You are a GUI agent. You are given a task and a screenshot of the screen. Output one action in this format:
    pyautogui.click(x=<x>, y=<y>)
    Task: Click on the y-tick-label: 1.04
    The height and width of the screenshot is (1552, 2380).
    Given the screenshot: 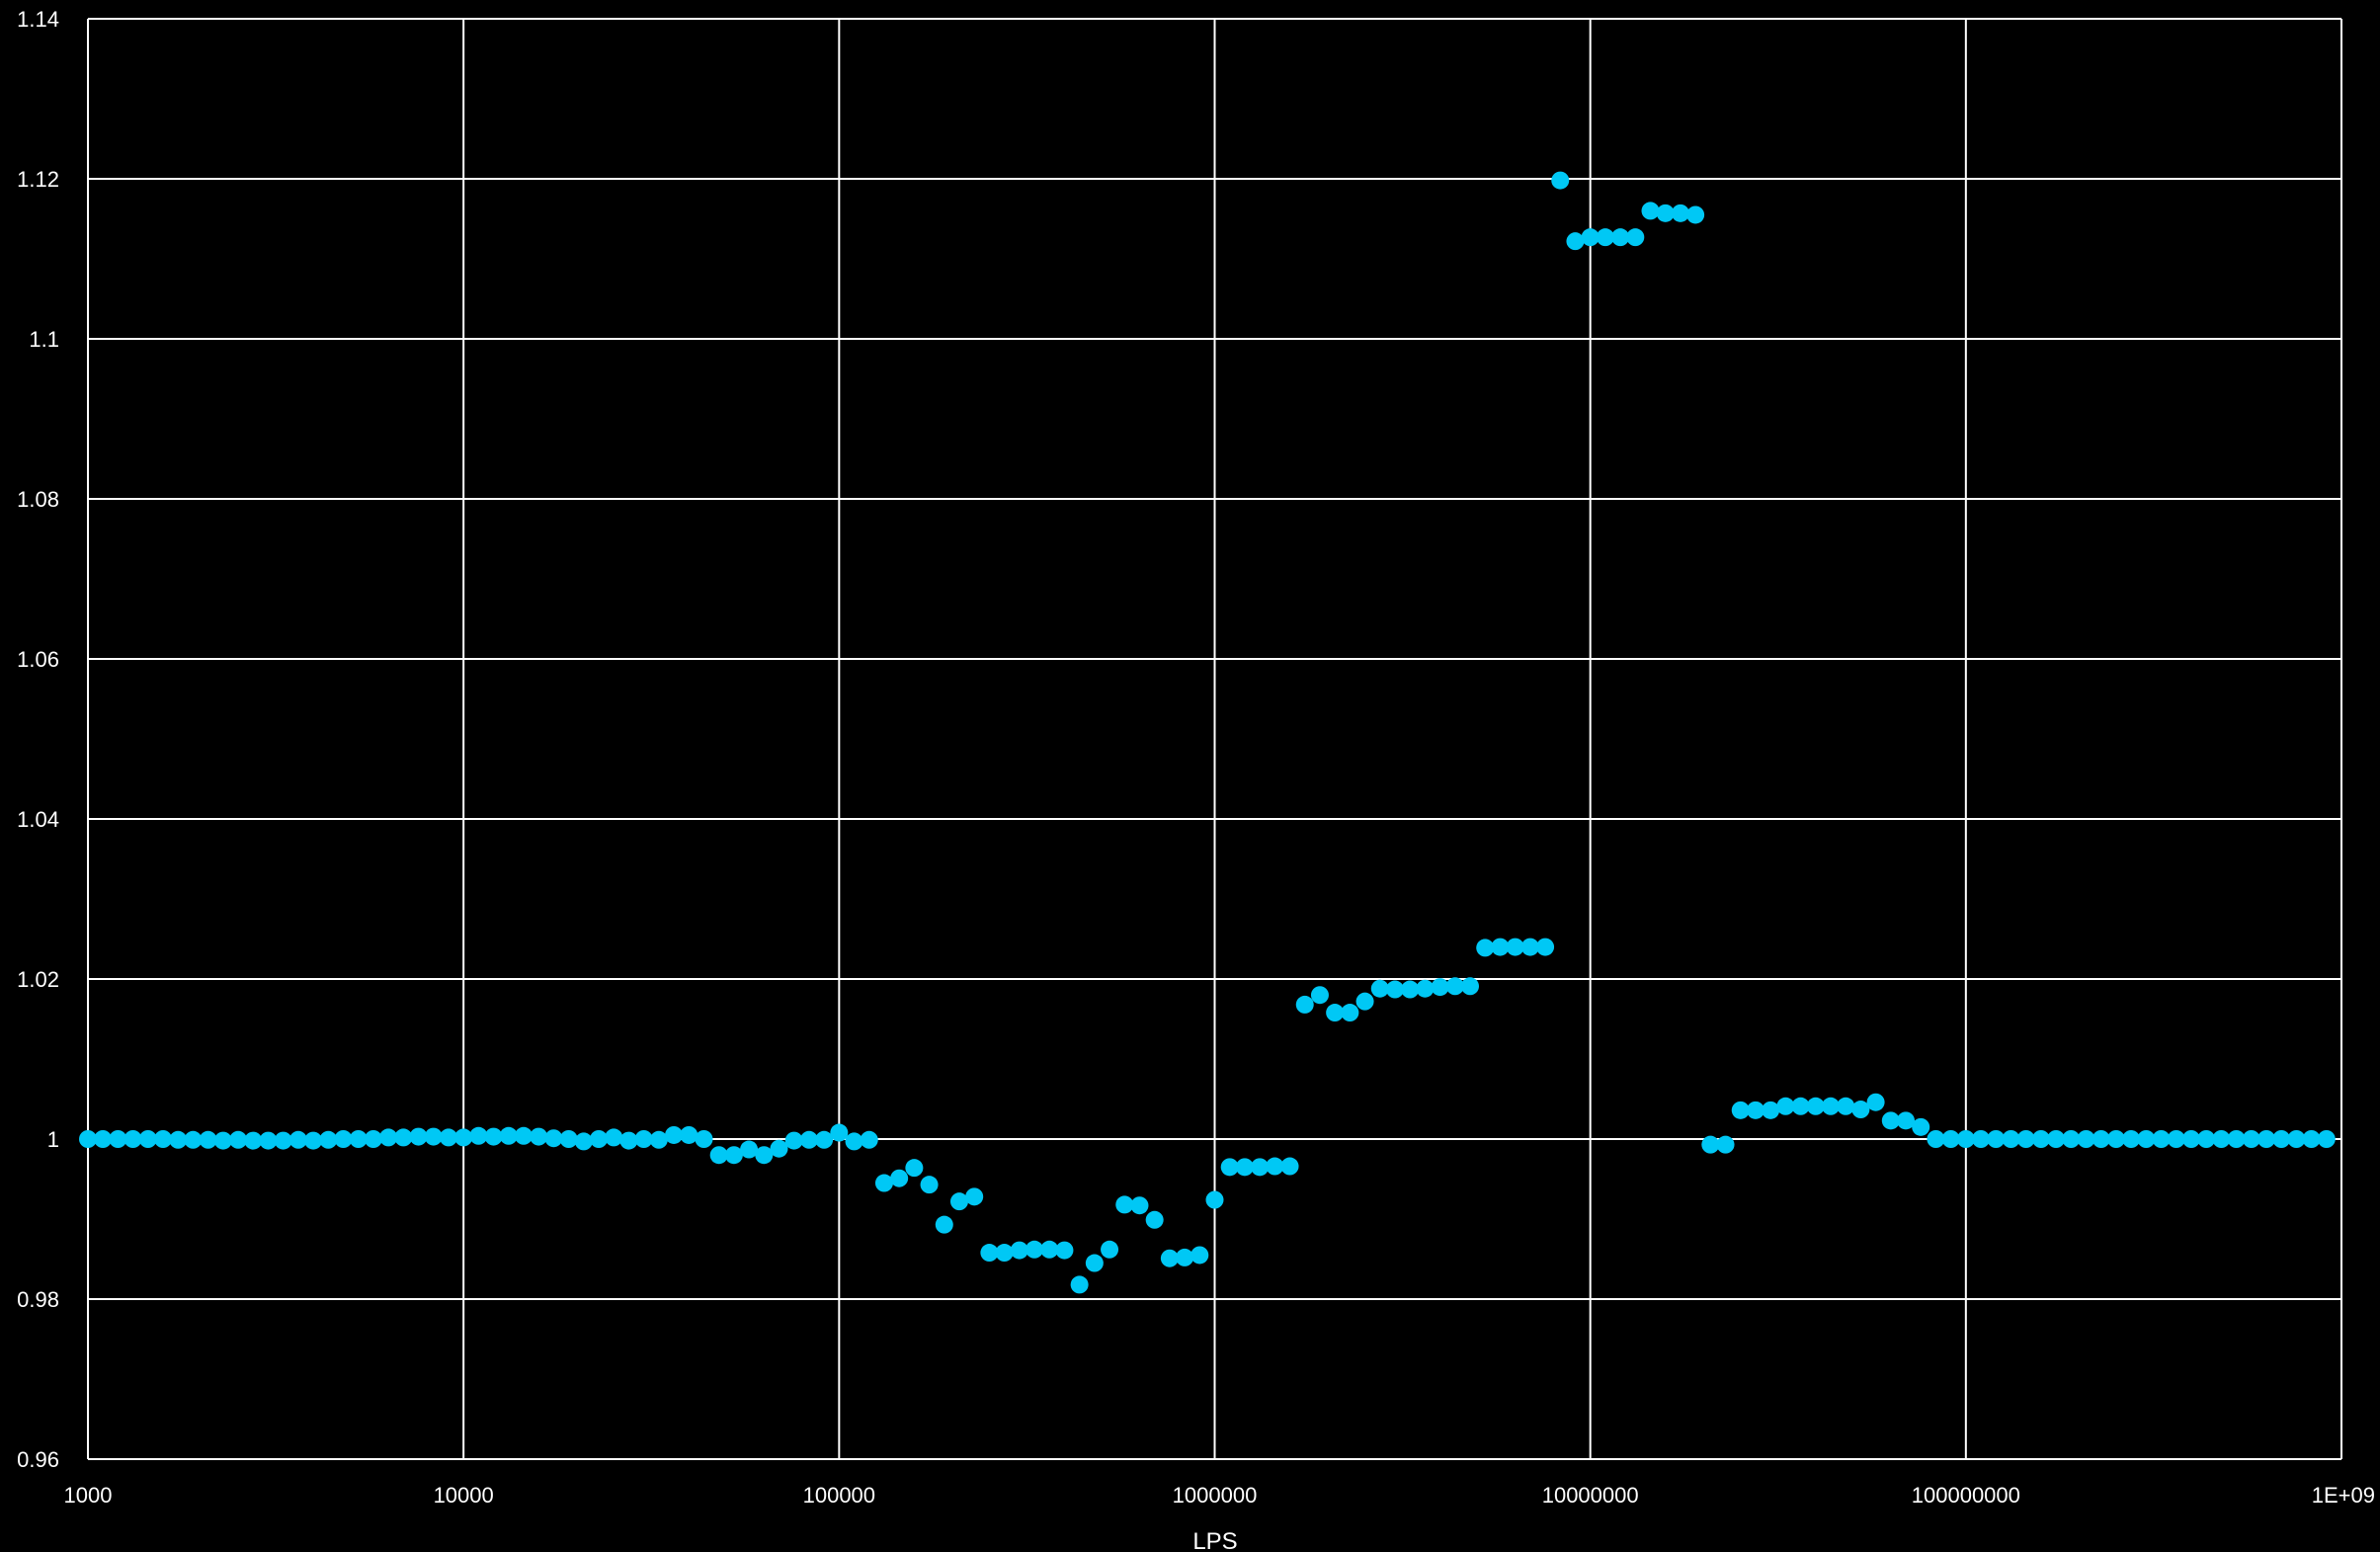 What is the action you would take?
    pyautogui.click(x=38, y=819)
    